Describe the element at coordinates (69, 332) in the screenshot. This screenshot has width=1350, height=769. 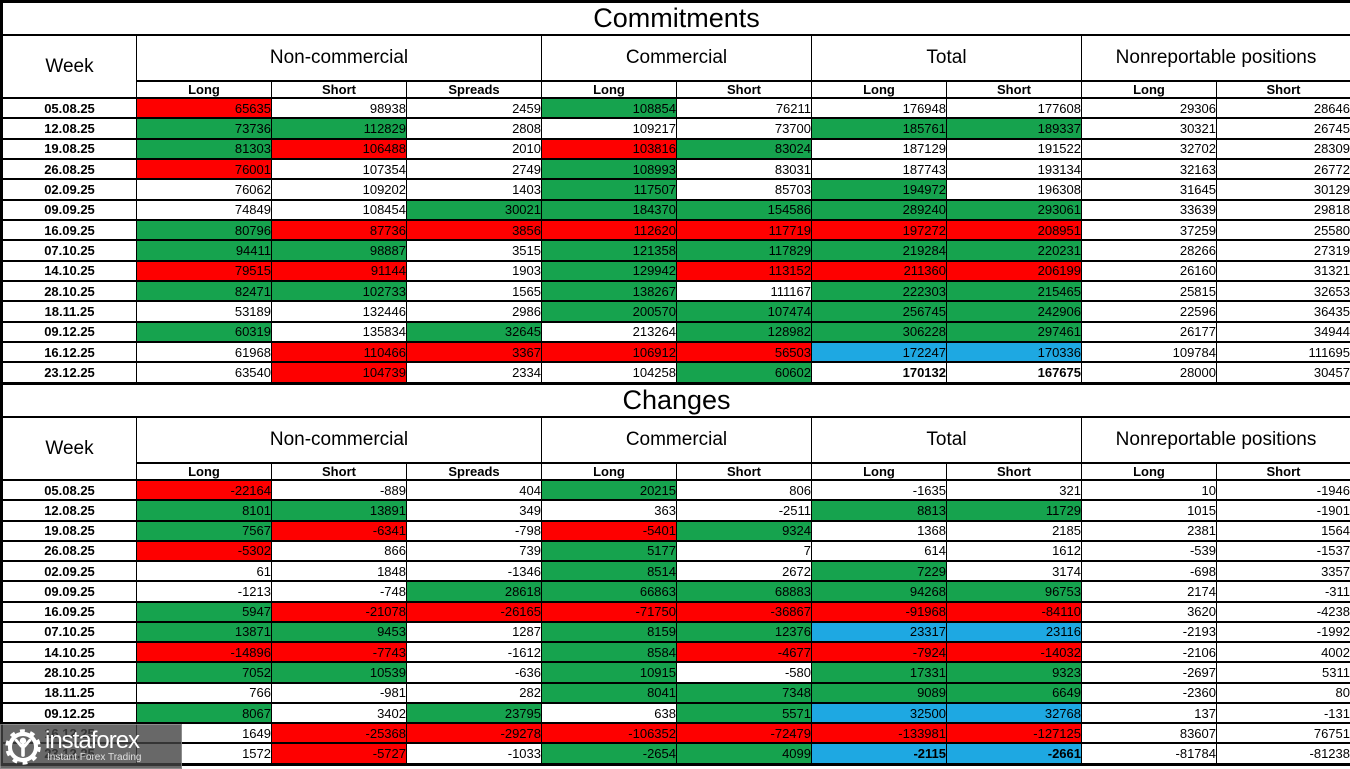
I see `week-cell: 09.12.25` at that location.